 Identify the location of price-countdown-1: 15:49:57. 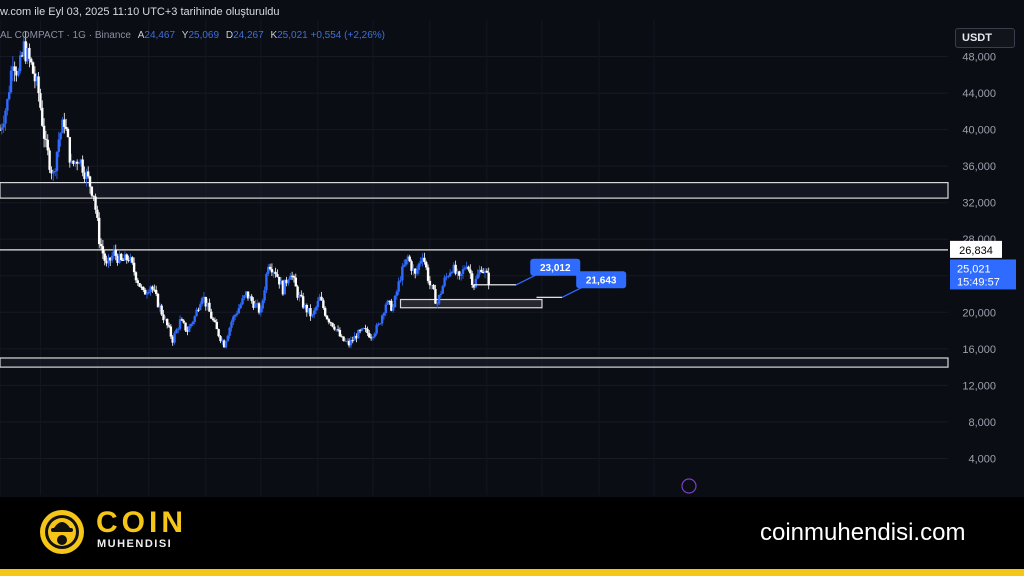
(978, 282).